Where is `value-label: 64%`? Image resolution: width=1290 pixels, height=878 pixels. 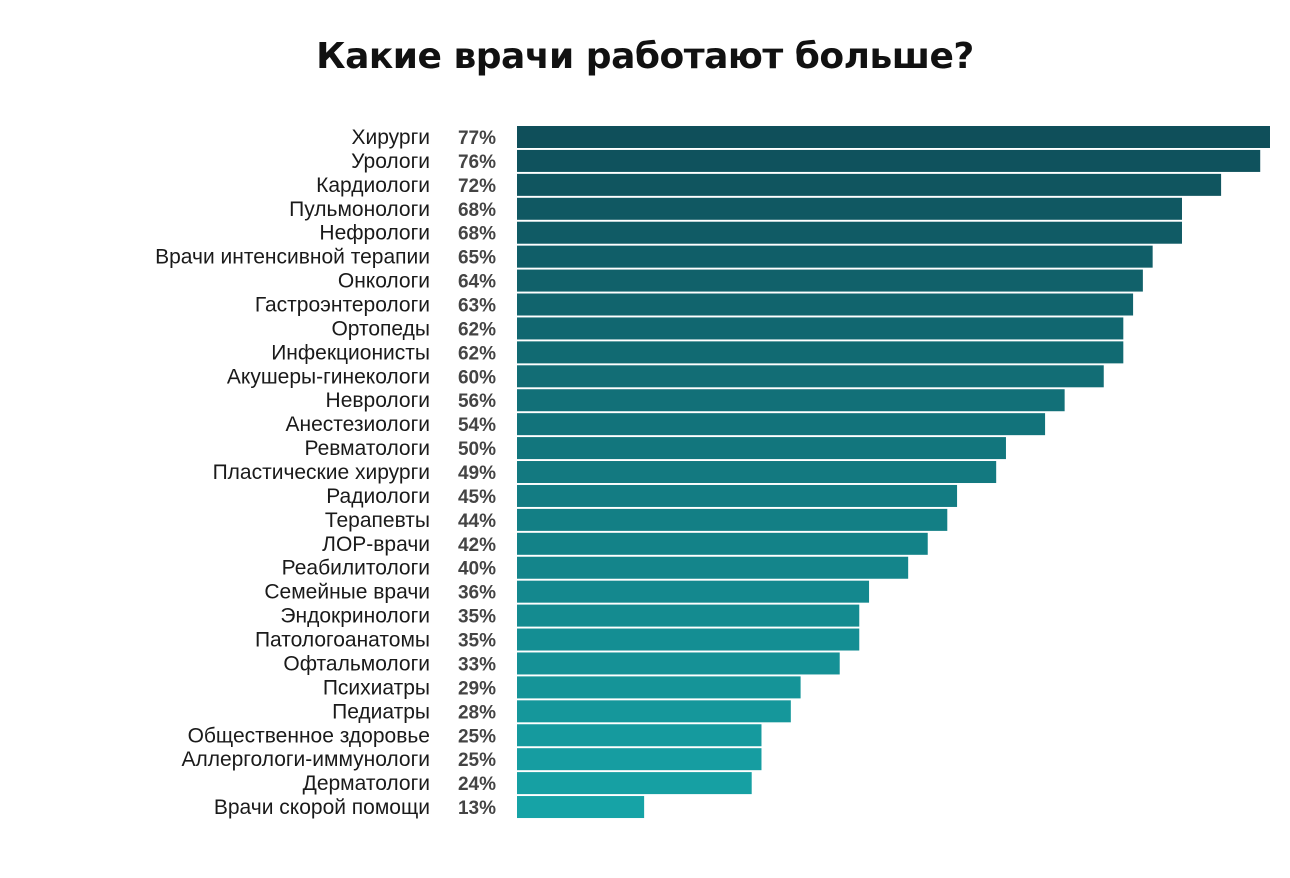
value-label: 64% is located at coordinates (477, 282).